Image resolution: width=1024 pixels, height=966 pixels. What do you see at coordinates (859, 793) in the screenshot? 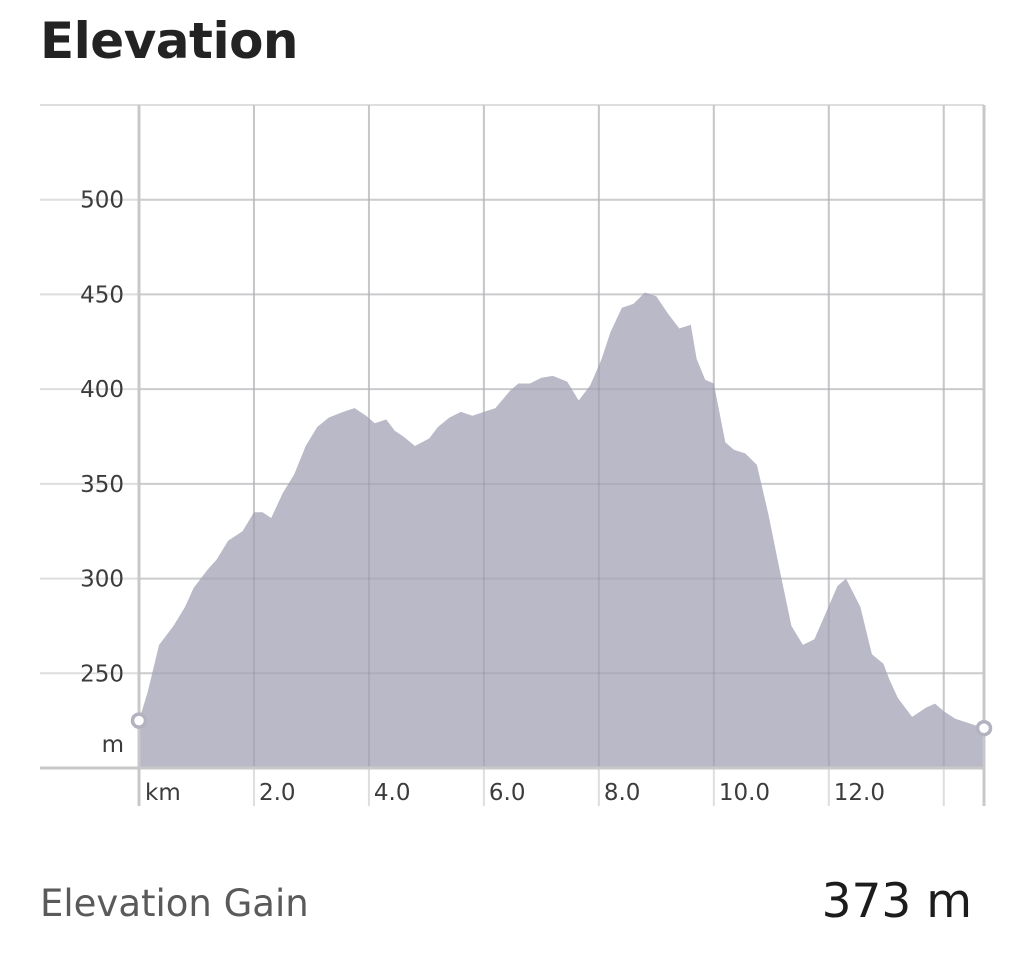
I see `x-tick-label: 12.0` at bounding box center [859, 793].